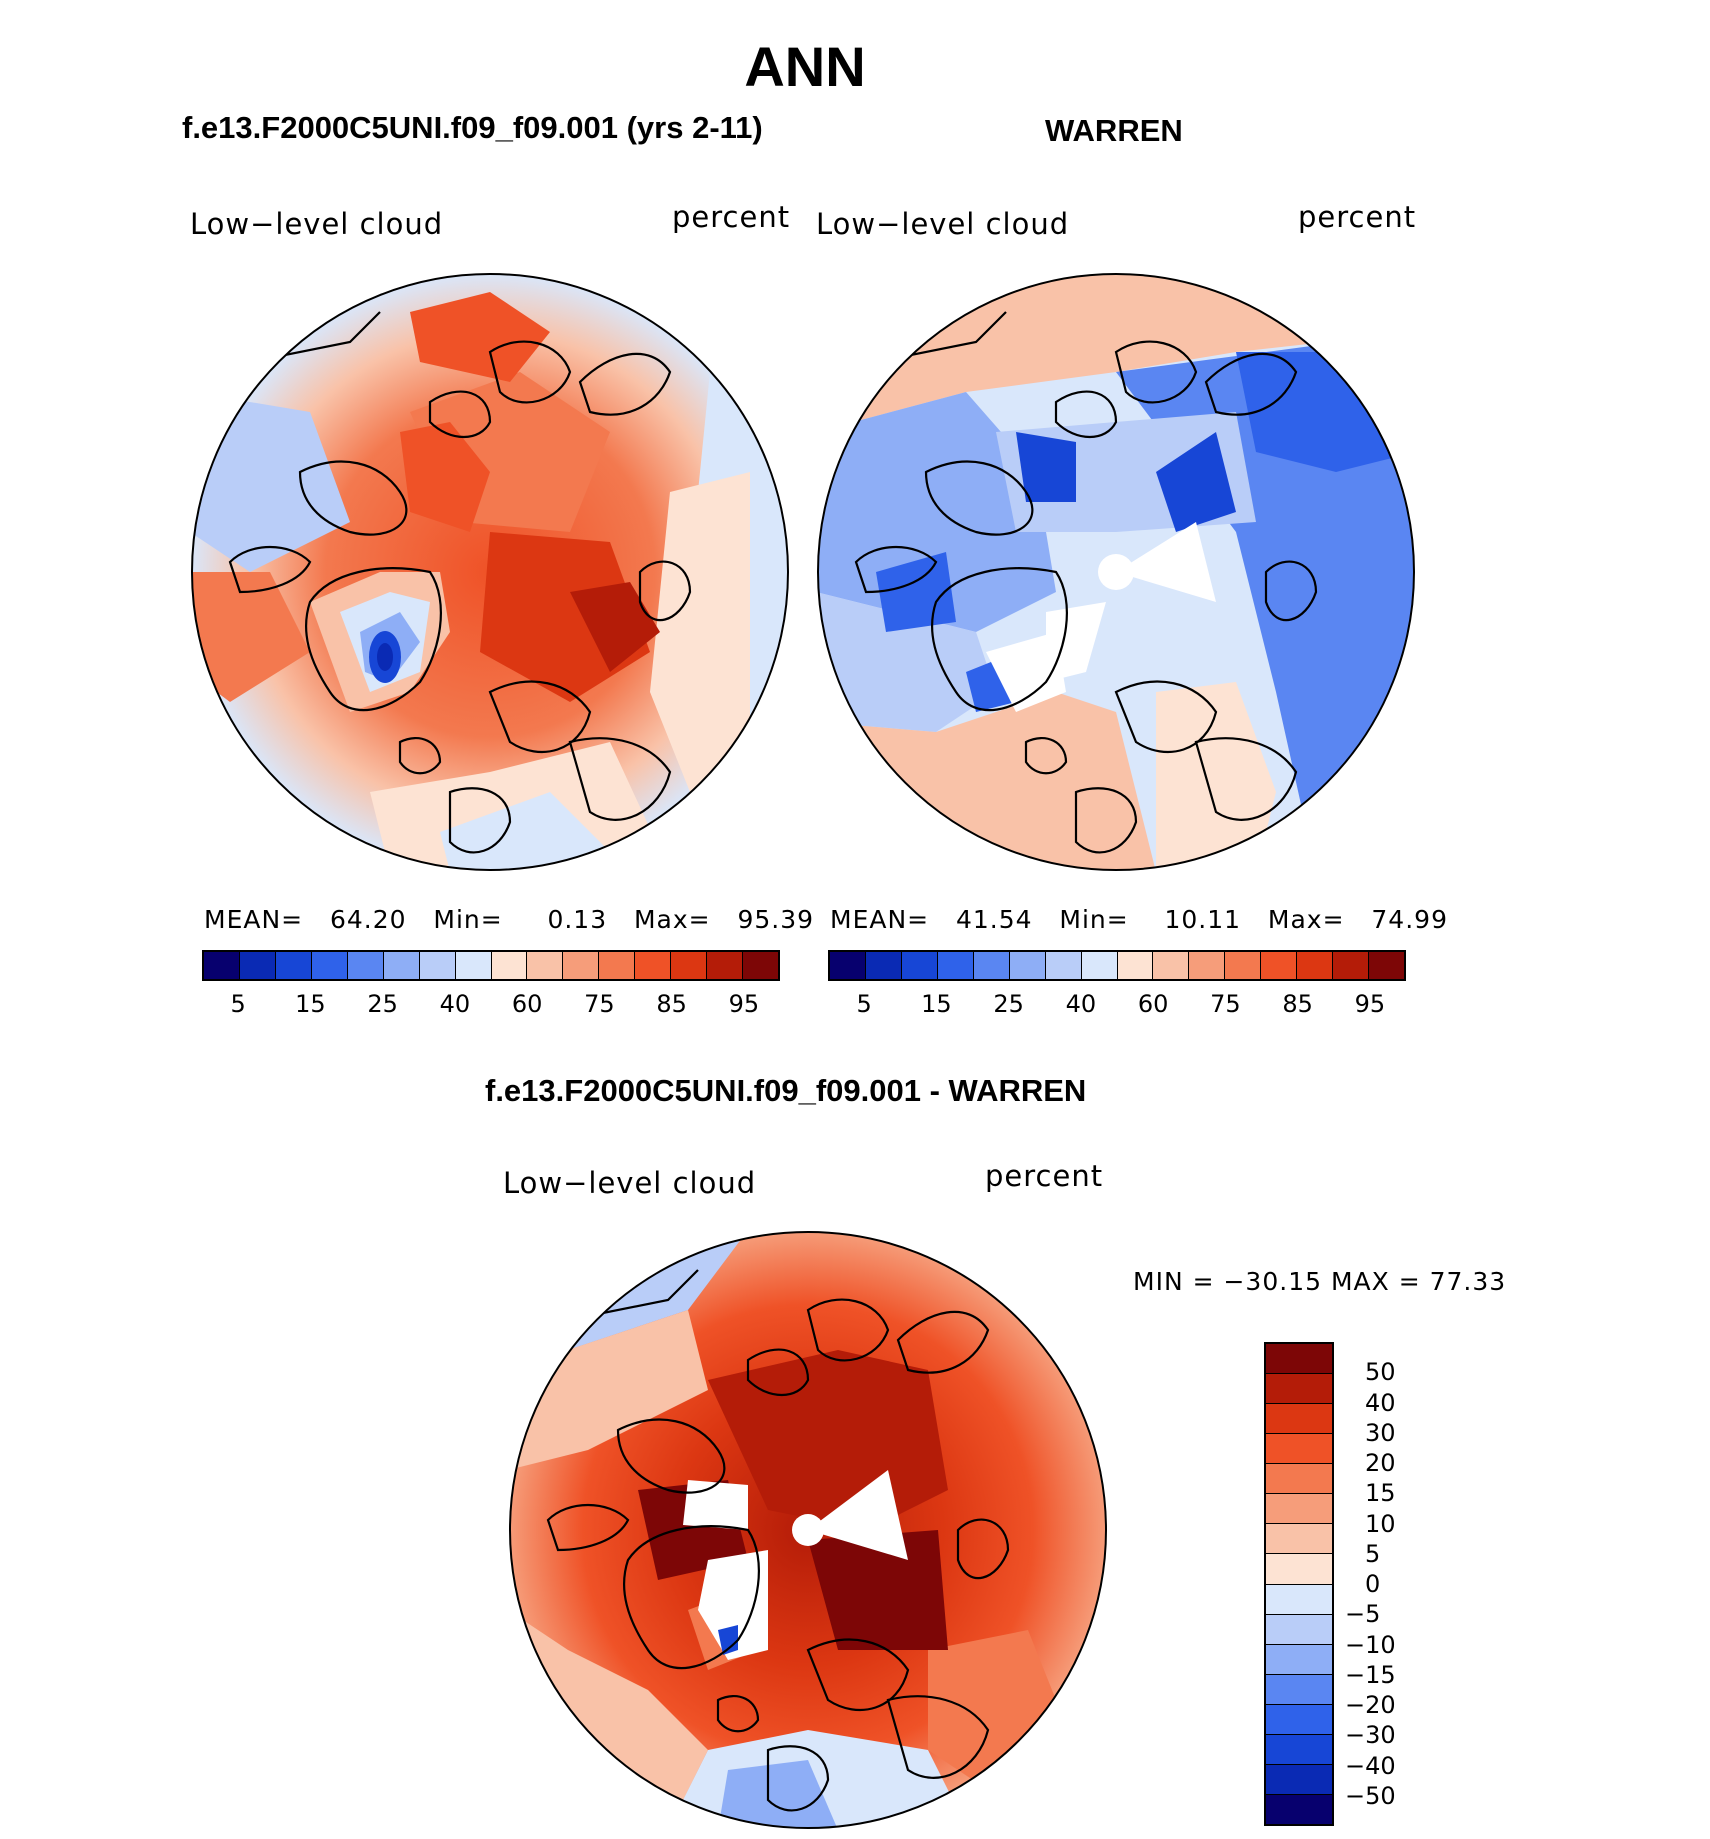  What do you see at coordinates (1380, 1523) in the screenshot?
I see `diff-colorbar-tick-label: 10` at bounding box center [1380, 1523].